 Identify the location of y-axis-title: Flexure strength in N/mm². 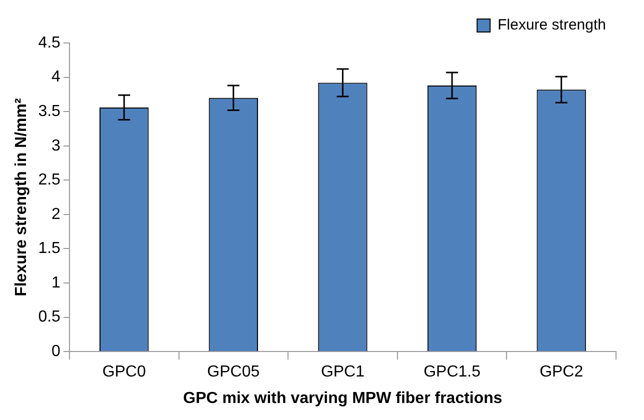
(21, 197).